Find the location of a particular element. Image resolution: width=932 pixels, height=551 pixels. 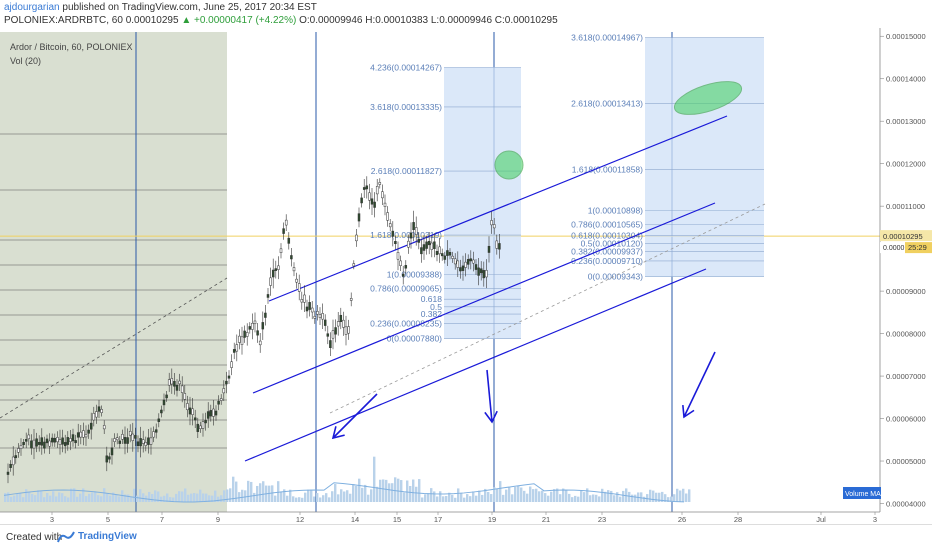

last-price-tag is located at coordinates (906, 236).